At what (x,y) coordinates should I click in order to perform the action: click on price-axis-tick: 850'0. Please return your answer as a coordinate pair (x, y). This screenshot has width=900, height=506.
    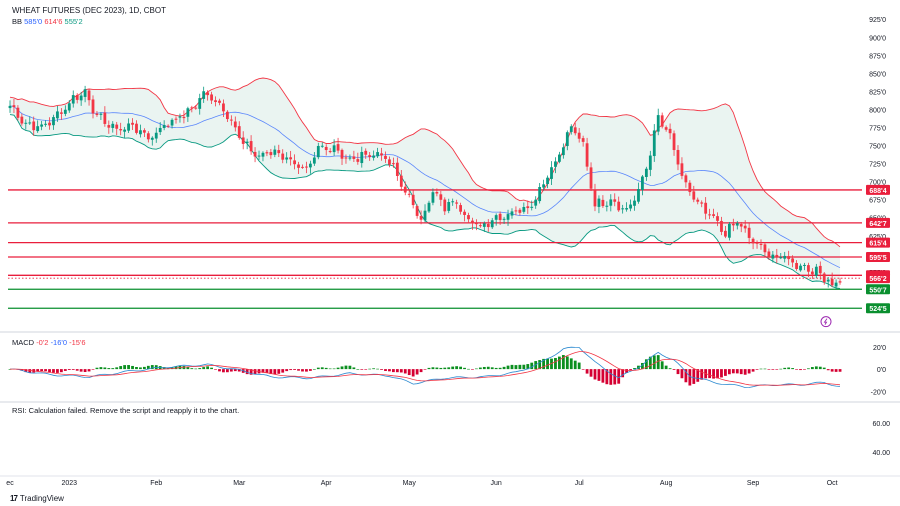
    Looking at the image, I should click on (877, 74).